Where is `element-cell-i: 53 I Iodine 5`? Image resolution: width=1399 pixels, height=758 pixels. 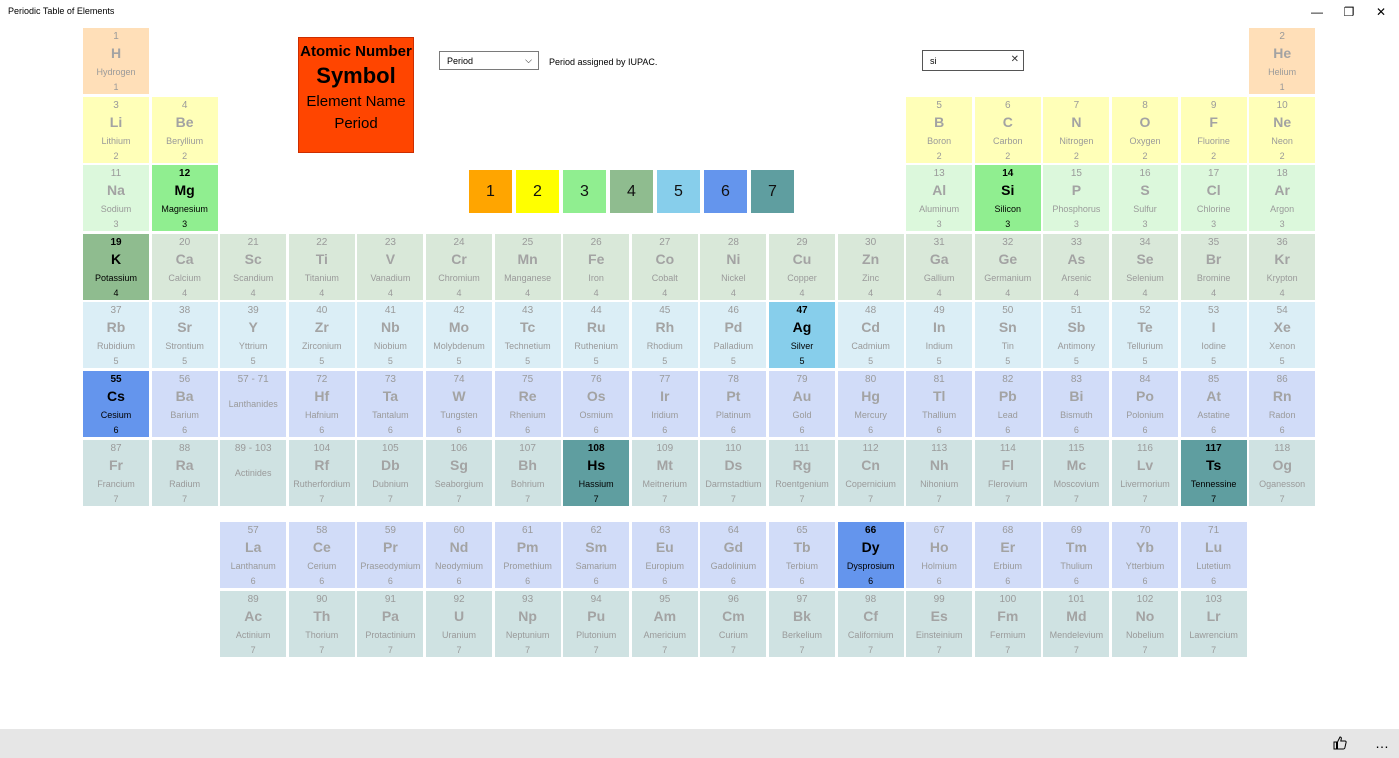
element-cell-i: 53 I Iodine 5 is located at coordinates (1213, 335).